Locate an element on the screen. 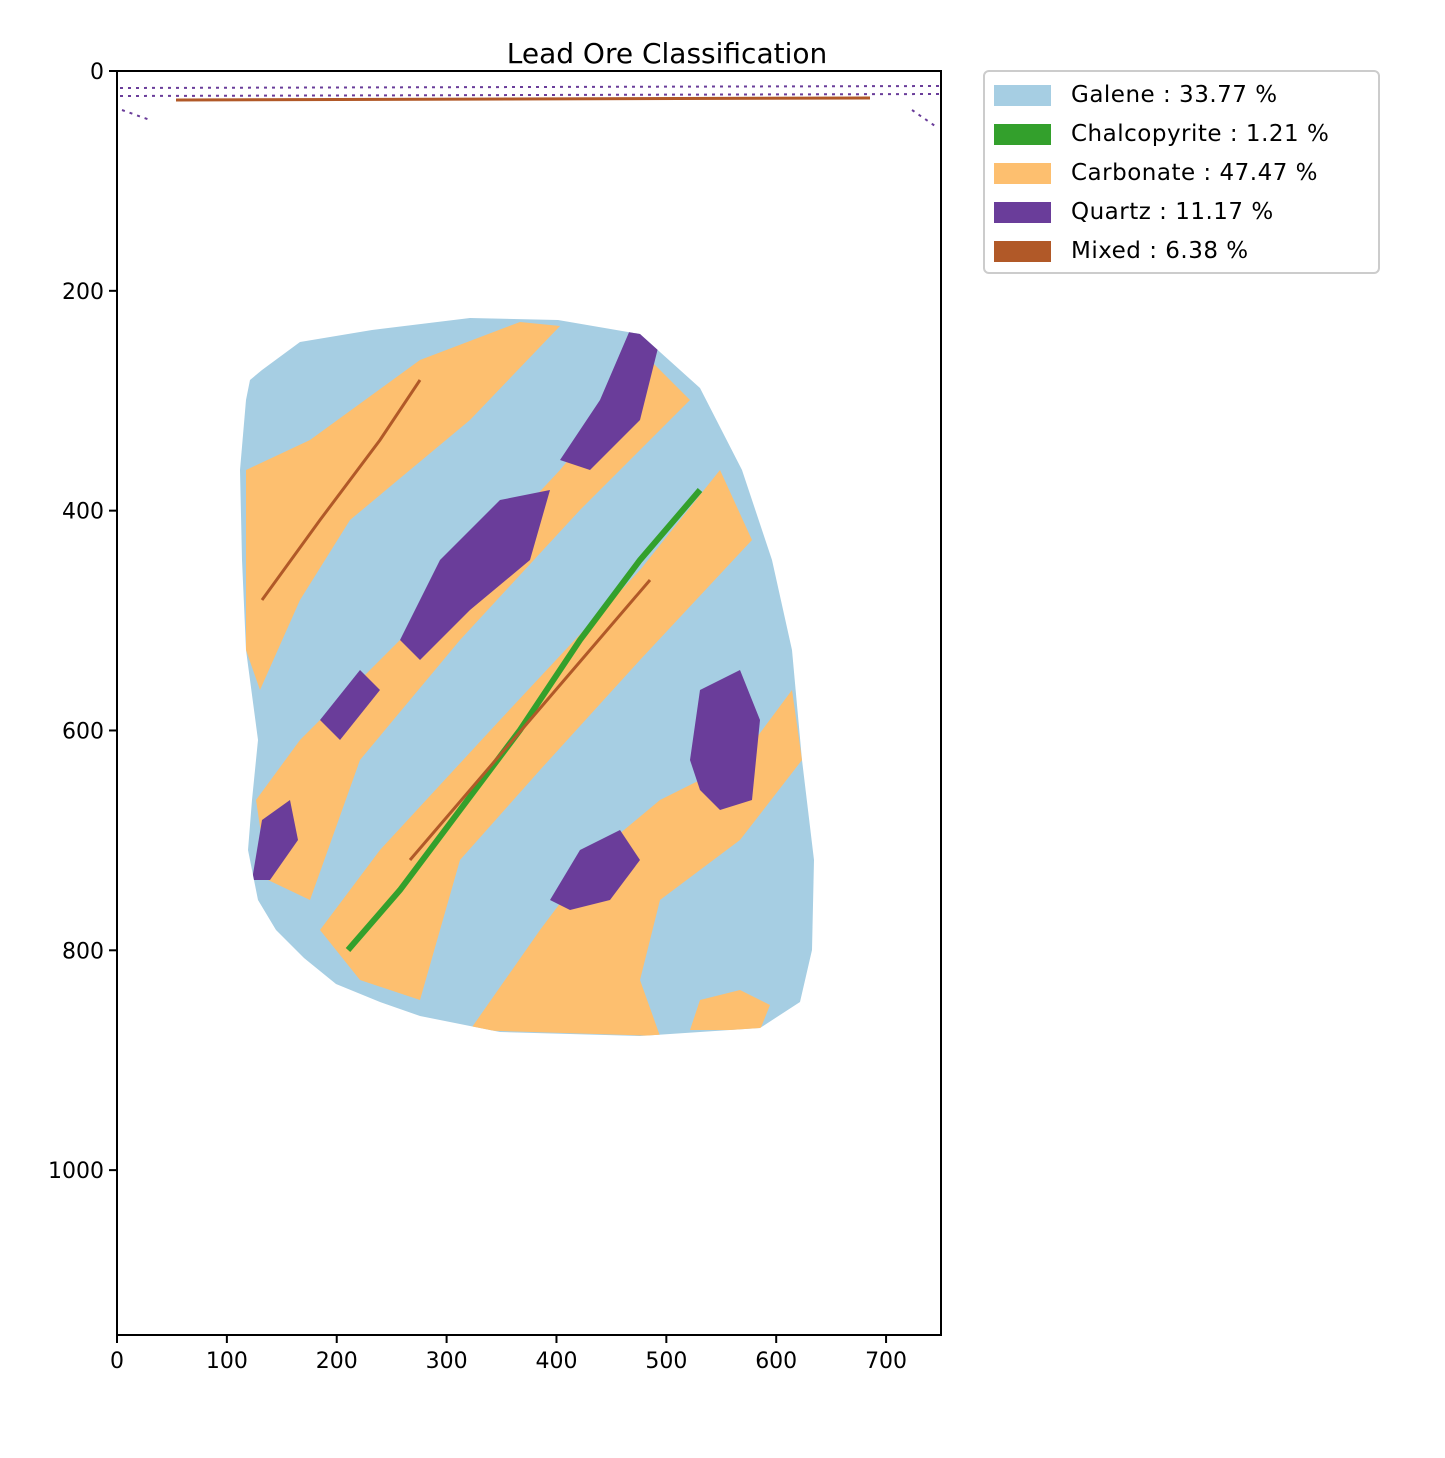 This screenshot has height=1458, width=1445. quartz-speckle-top is located at coordinates (530, 107).